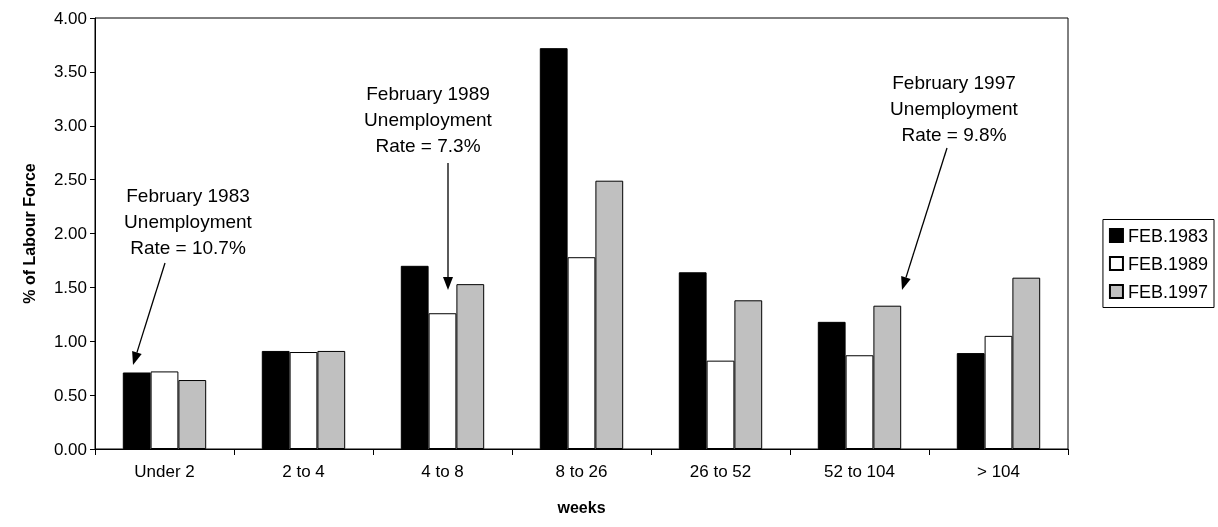 This screenshot has height=527, width=1218. I want to click on x-tick-label: Under 2, so click(164, 471).